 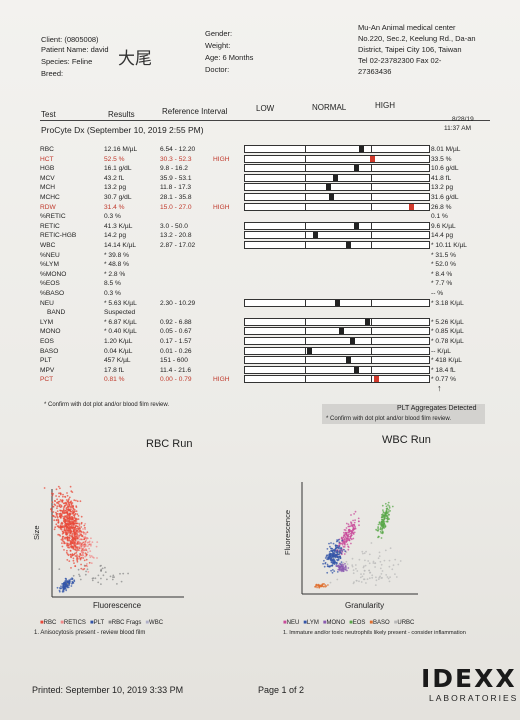 What do you see at coordinates (135, 59) in the screenshot?
I see `handwritten-name: 大尾` at bounding box center [135, 59].